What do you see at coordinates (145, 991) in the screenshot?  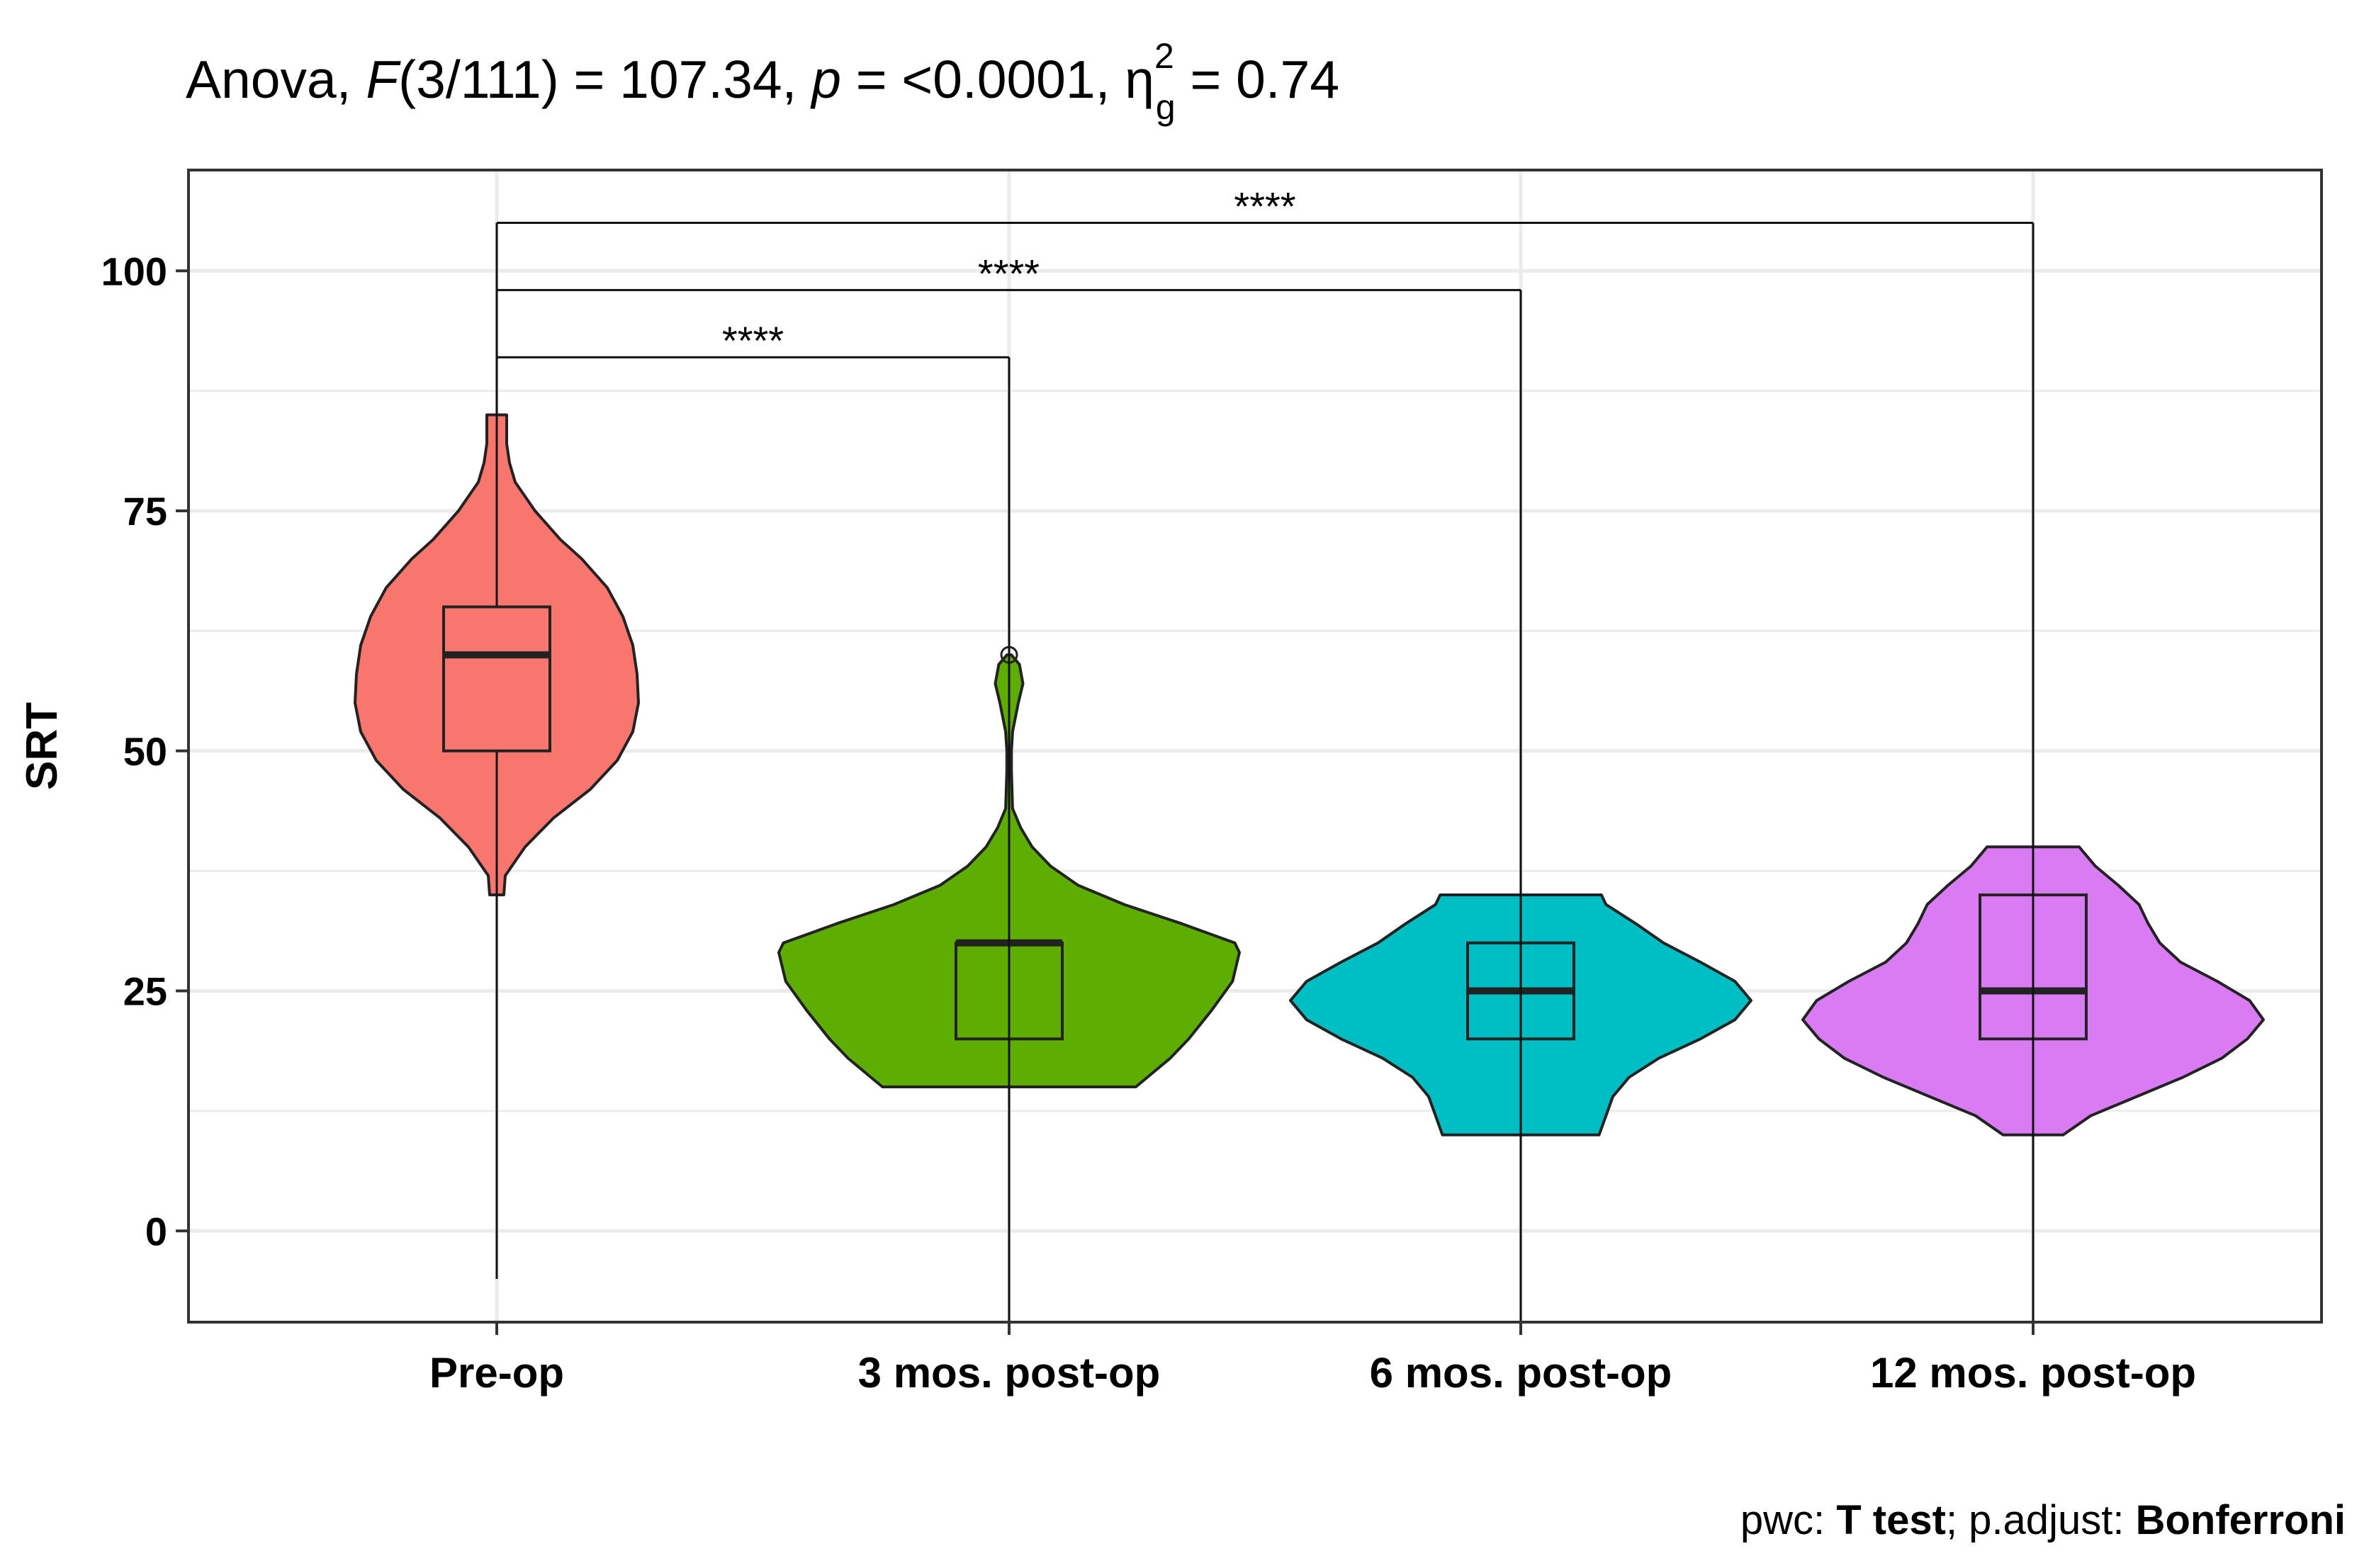 I see `y-tick-label: 25` at bounding box center [145, 991].